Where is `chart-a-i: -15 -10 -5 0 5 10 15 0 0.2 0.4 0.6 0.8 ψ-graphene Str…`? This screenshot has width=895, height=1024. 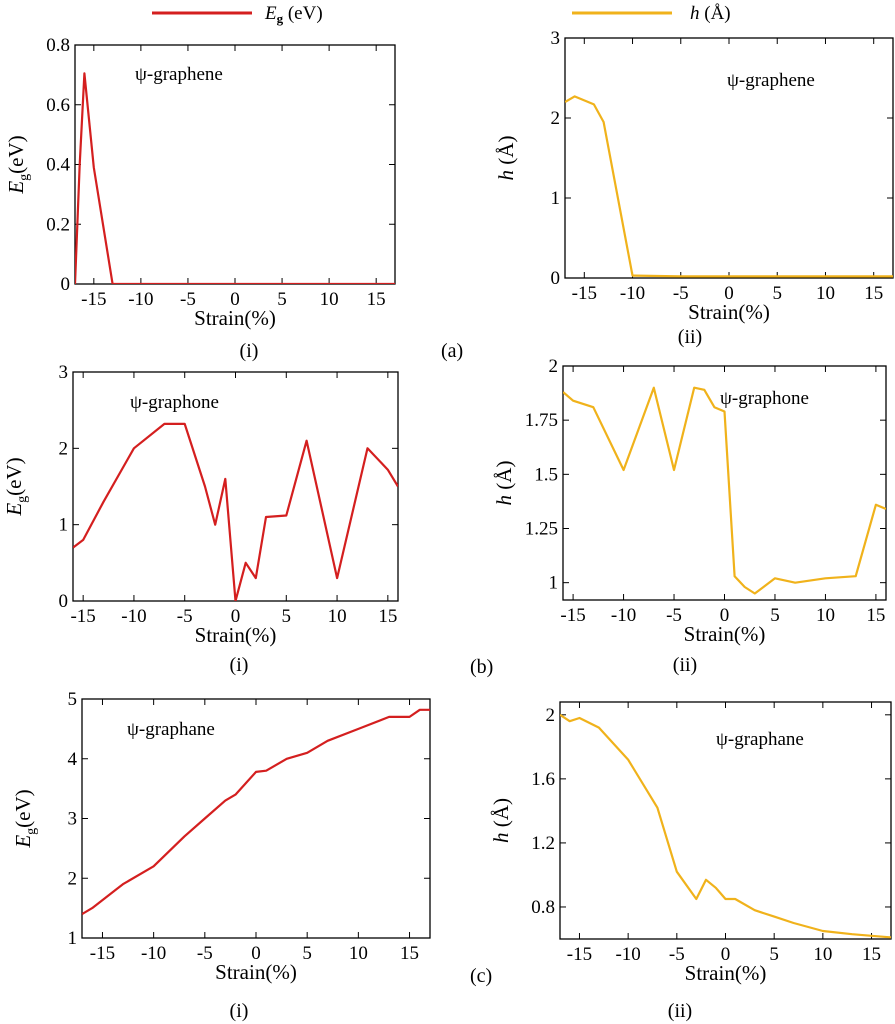 chart-a-i: -15 -10 -5 0 5 10 15 0 0.2 0.4 0.6 0.8 ψ-graphene Str… is located at coordinates (200, 198).